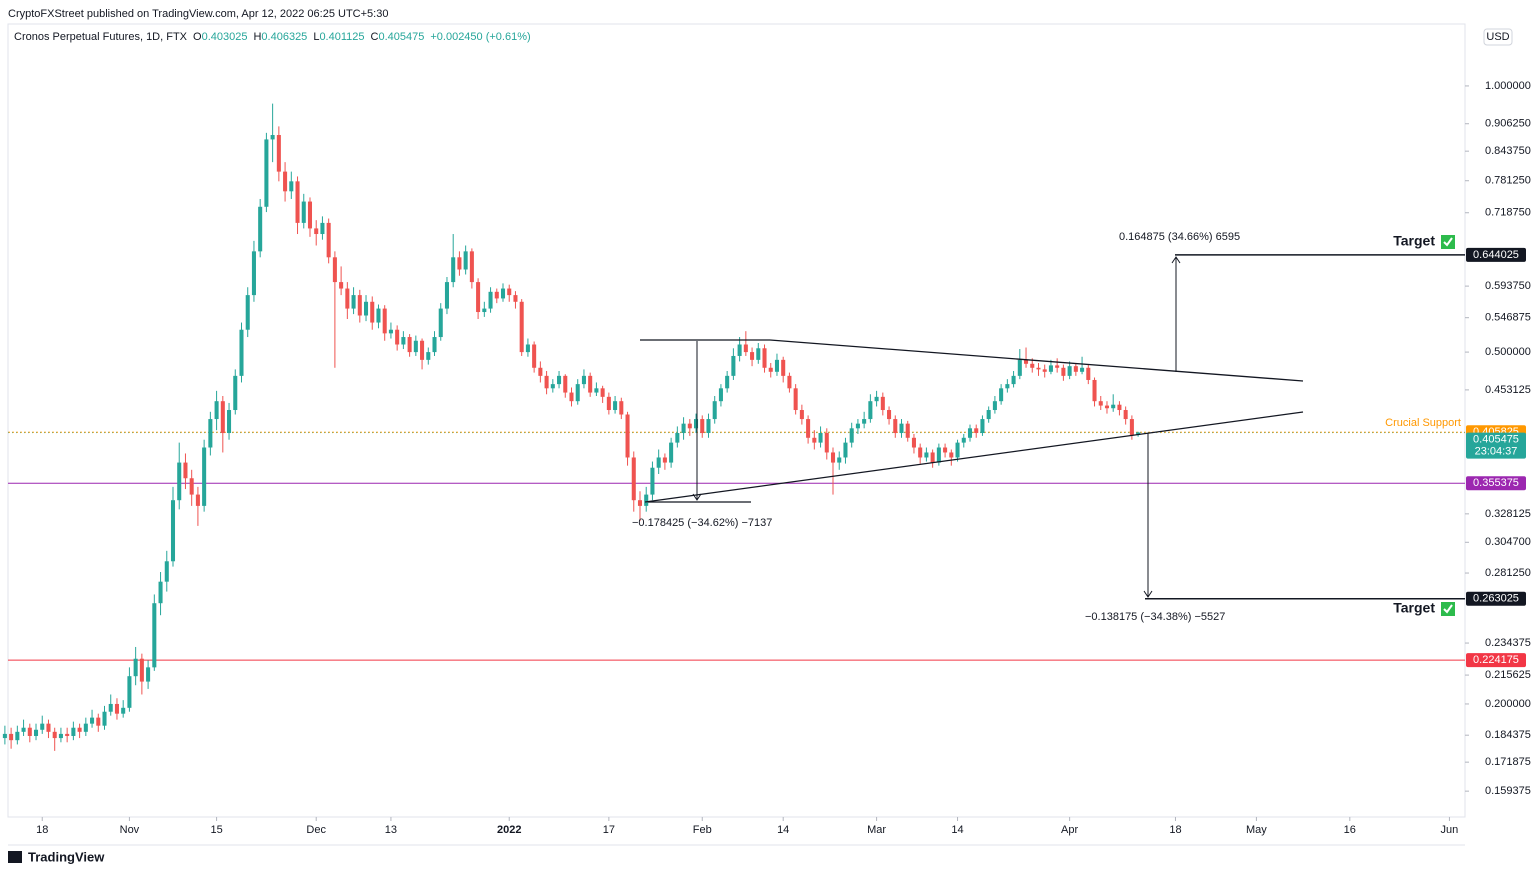 Image resolution: width=1536 pixels, height=873 pixels. I want to click on ohlc-value: 0.405475, so click(401, 37).